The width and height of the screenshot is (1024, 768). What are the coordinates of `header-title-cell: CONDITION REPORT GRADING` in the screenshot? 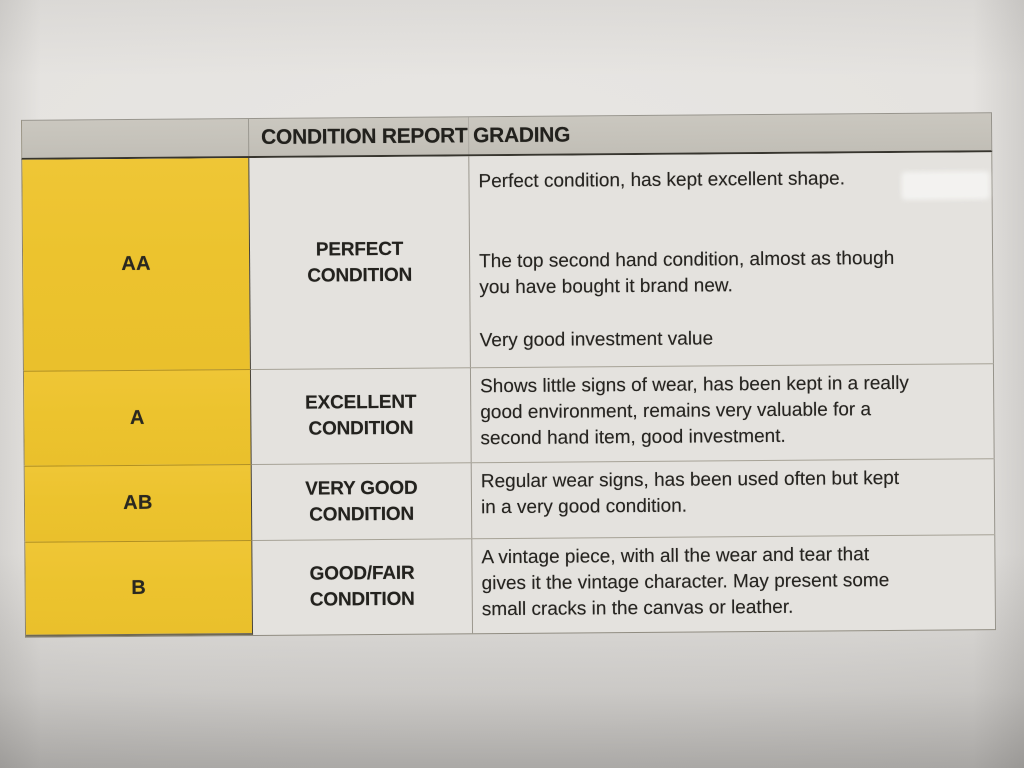 It's located at (620, 134).